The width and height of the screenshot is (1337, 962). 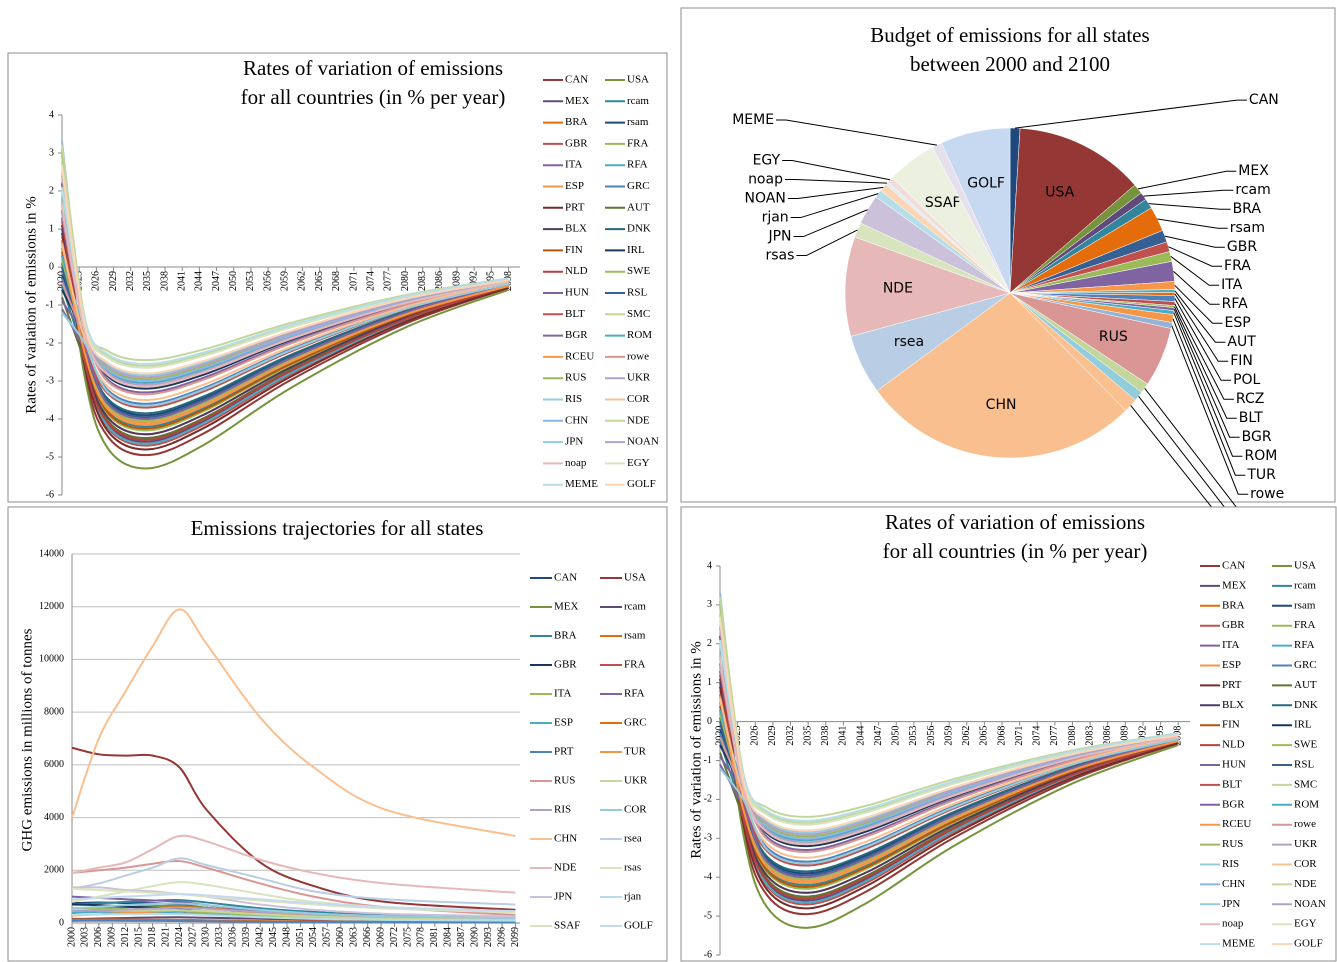 What do you see at coordinates (576, 463) in the screenshot?
I see `legend-label: noap` at bounding box center [576, 463].